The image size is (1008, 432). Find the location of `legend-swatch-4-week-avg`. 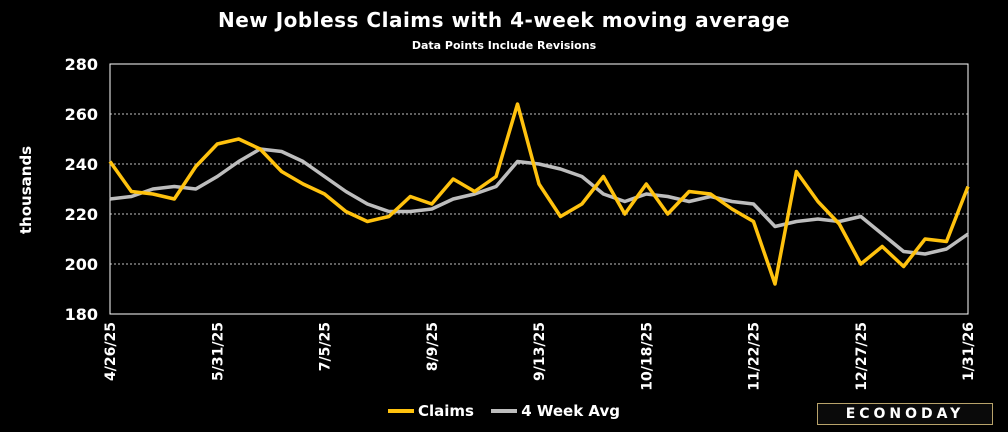

legend-swatch-4-week-avg is located at coordinates (504, 411).